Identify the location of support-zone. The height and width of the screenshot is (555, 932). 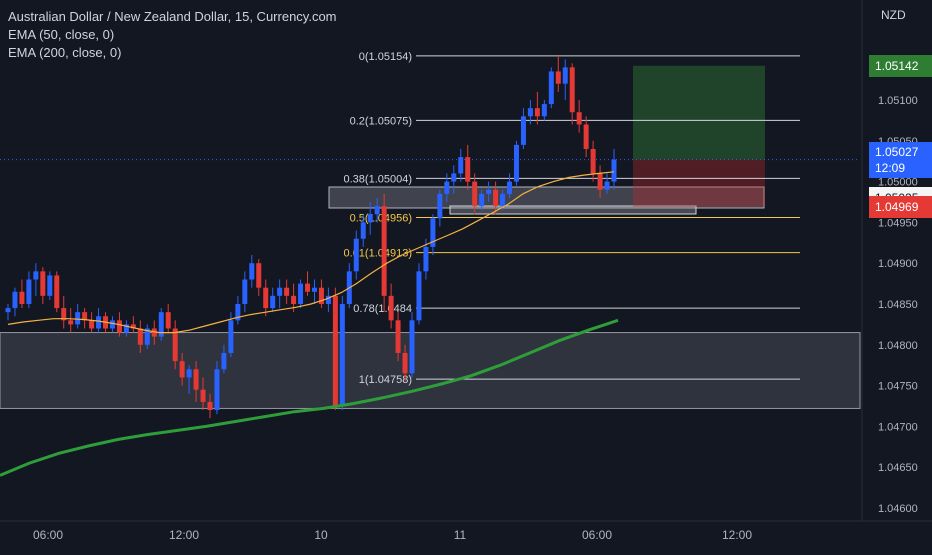
(430, 370).